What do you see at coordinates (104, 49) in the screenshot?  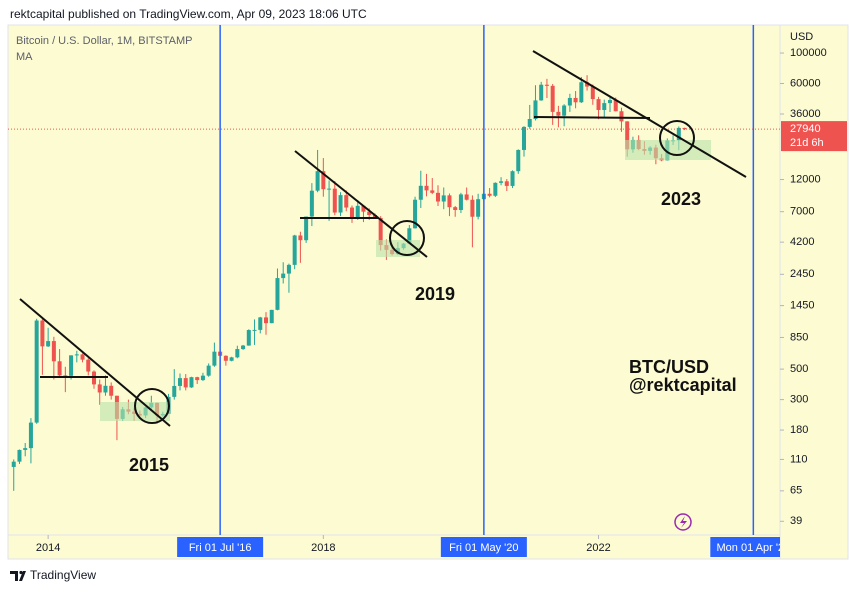 I see `legend: Bitcoin / U.S. Dollar, 1M, BITSTAMP MA` at bounding box center [104, 49].